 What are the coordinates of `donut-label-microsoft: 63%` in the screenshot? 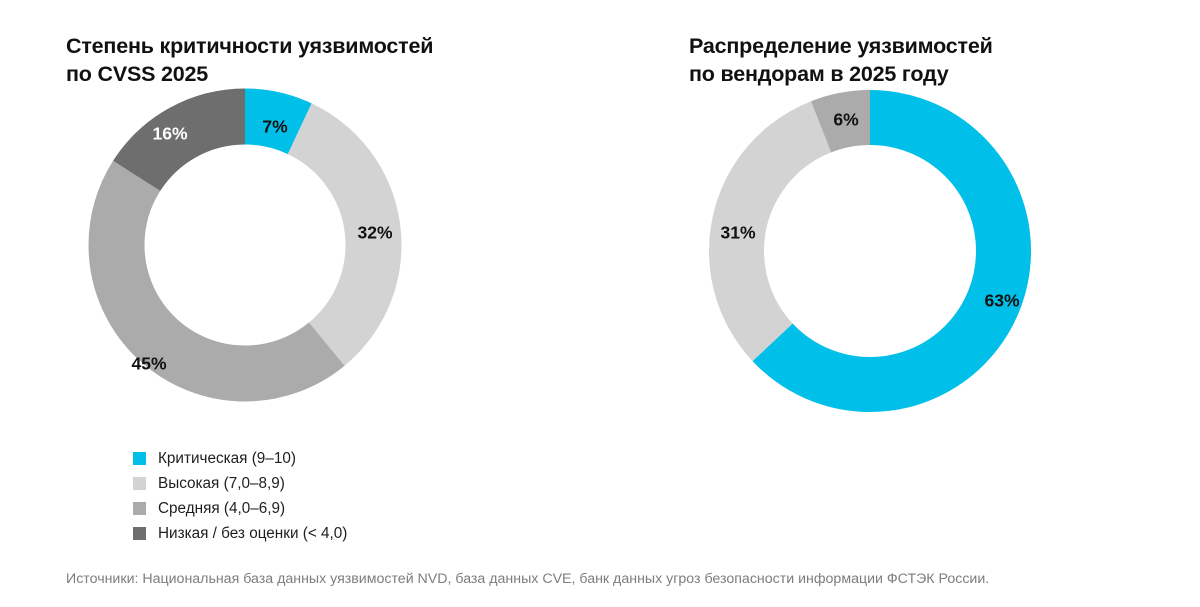 It's located at (1001, 301).